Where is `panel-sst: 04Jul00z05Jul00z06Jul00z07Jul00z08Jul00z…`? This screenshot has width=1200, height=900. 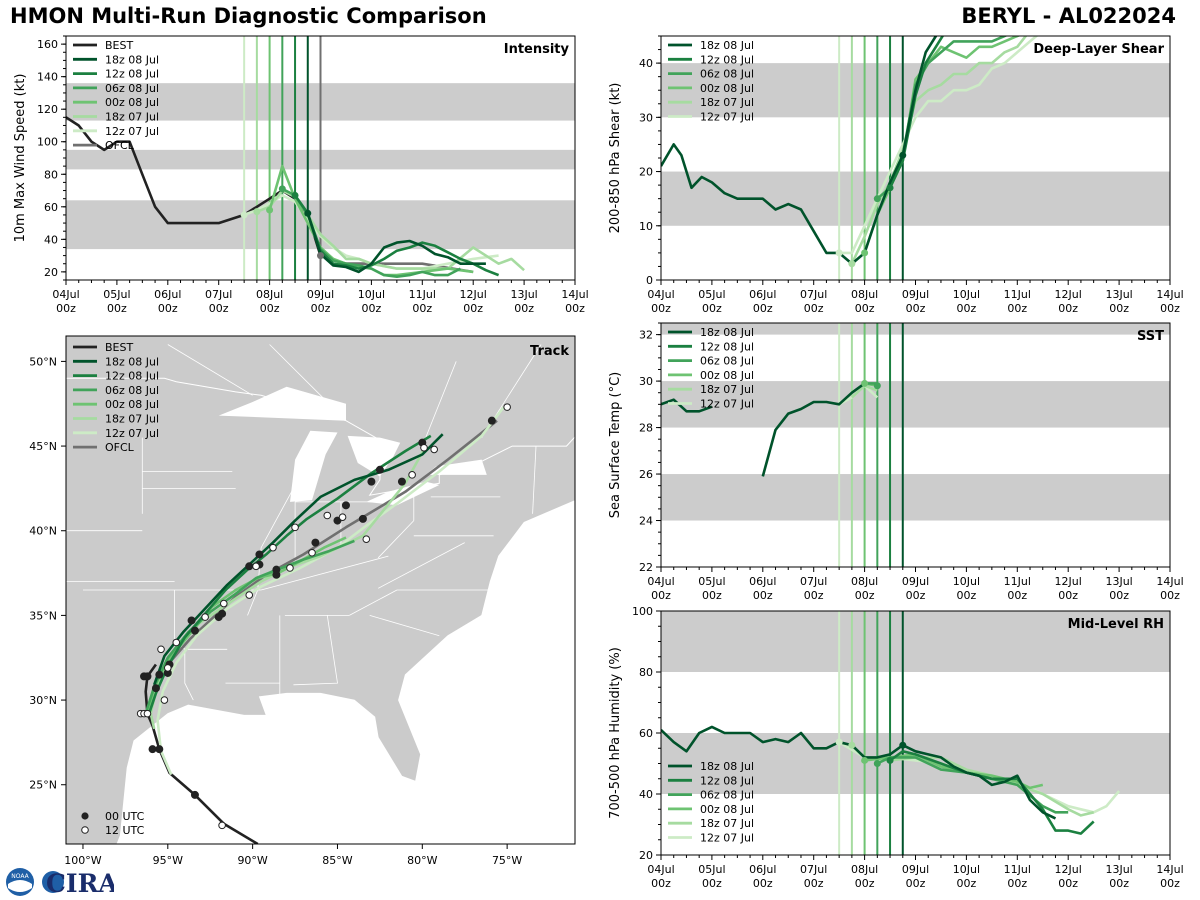
panel-sst: 04Jul00z05Jul00z06Jul00z07Jul00z08Jul00z… is located at coordinates (896, 462).